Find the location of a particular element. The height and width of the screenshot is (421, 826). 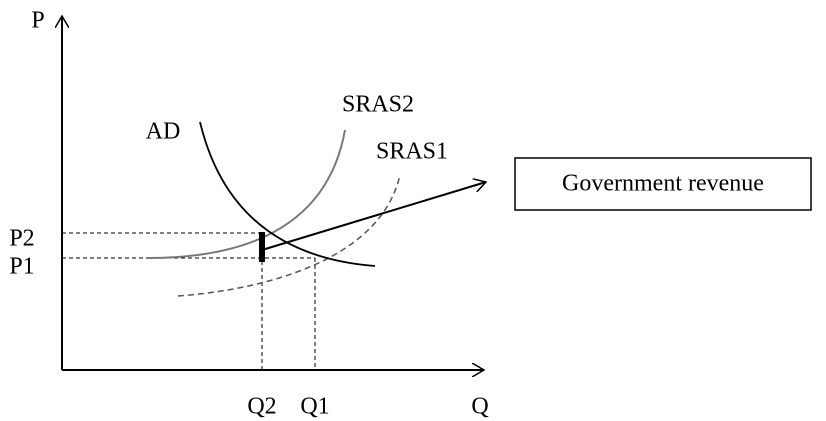

sras1-curve is located at coordinates (289, 235).